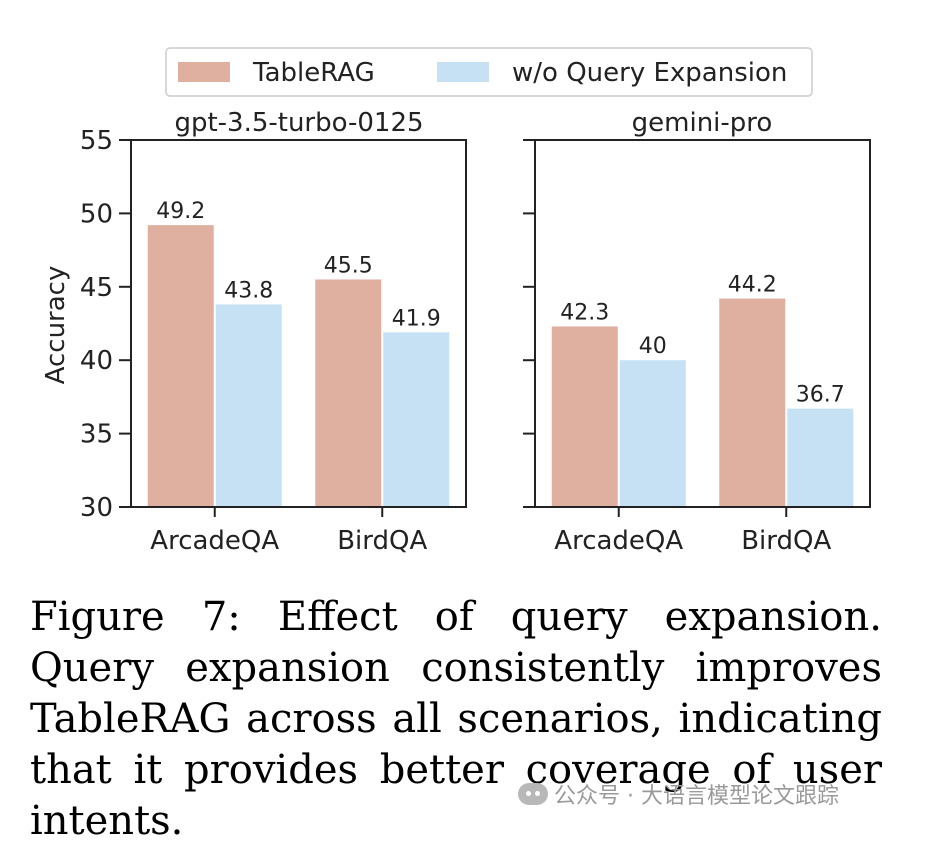  Describe the element at coordinates (96, 141) in the screenshot. I see `y-tick-label: 55` at that location.